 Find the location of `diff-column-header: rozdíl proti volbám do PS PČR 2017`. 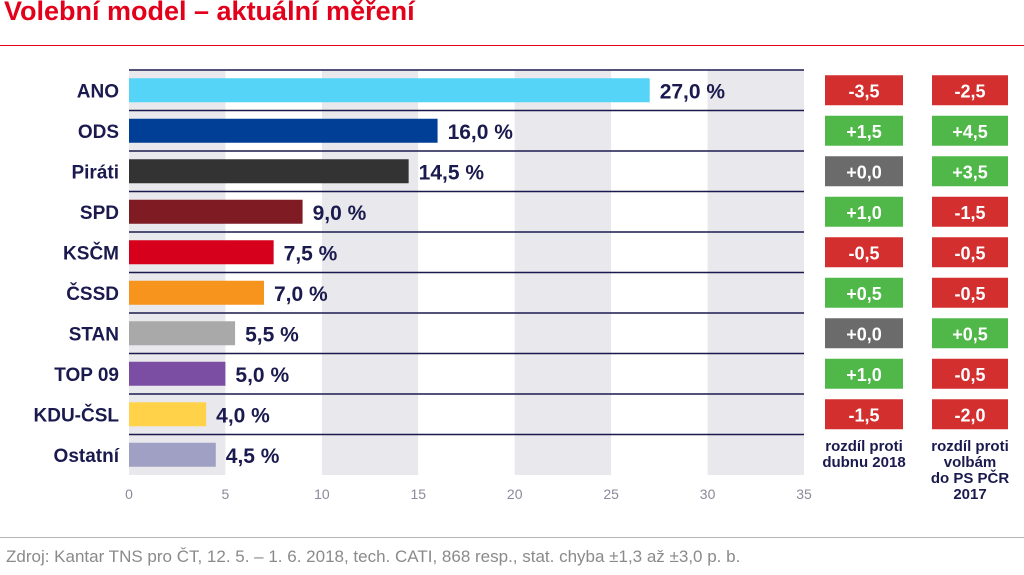

diff-column-header: rozdíl proti volbám do PS PČR 2017 is located at coordinates (969, 470).